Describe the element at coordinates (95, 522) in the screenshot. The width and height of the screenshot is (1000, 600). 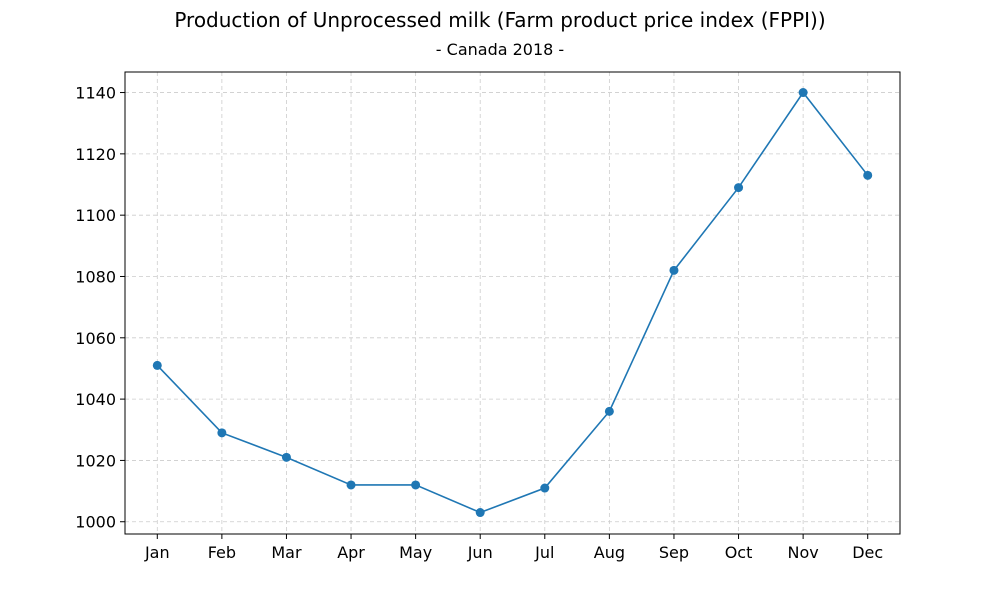
I see `y-tick-label: 1000` at that location.